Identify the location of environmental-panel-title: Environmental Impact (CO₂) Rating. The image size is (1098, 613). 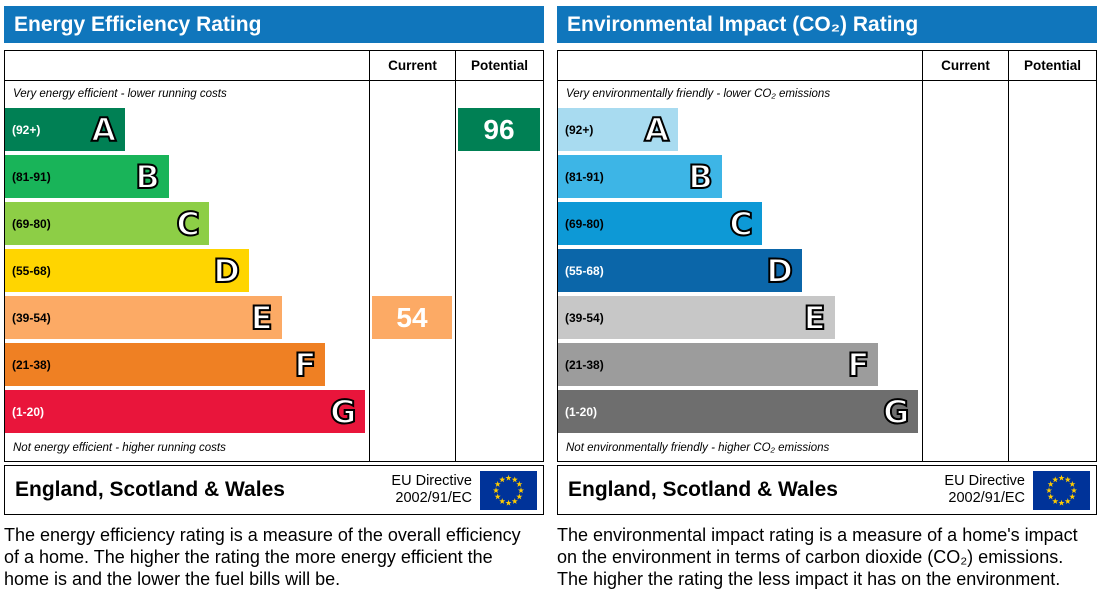
(827, 24).